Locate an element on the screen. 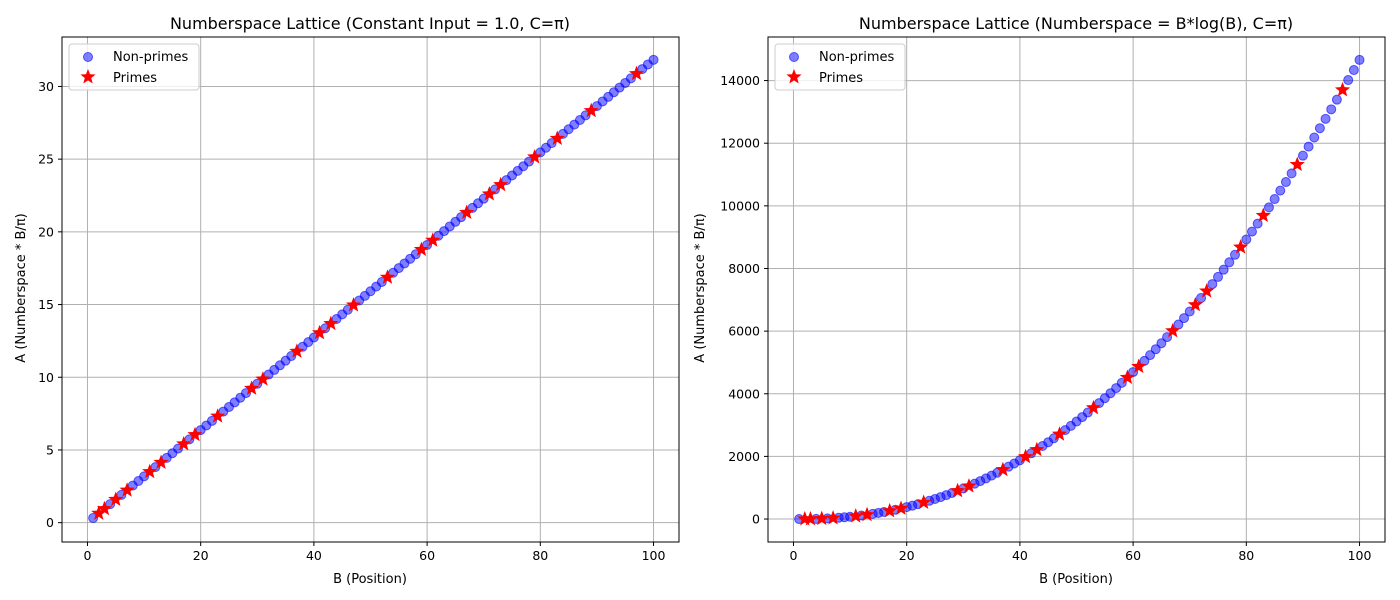  chart-left-x-label: B (Position) is located at coordinates (370, 579).